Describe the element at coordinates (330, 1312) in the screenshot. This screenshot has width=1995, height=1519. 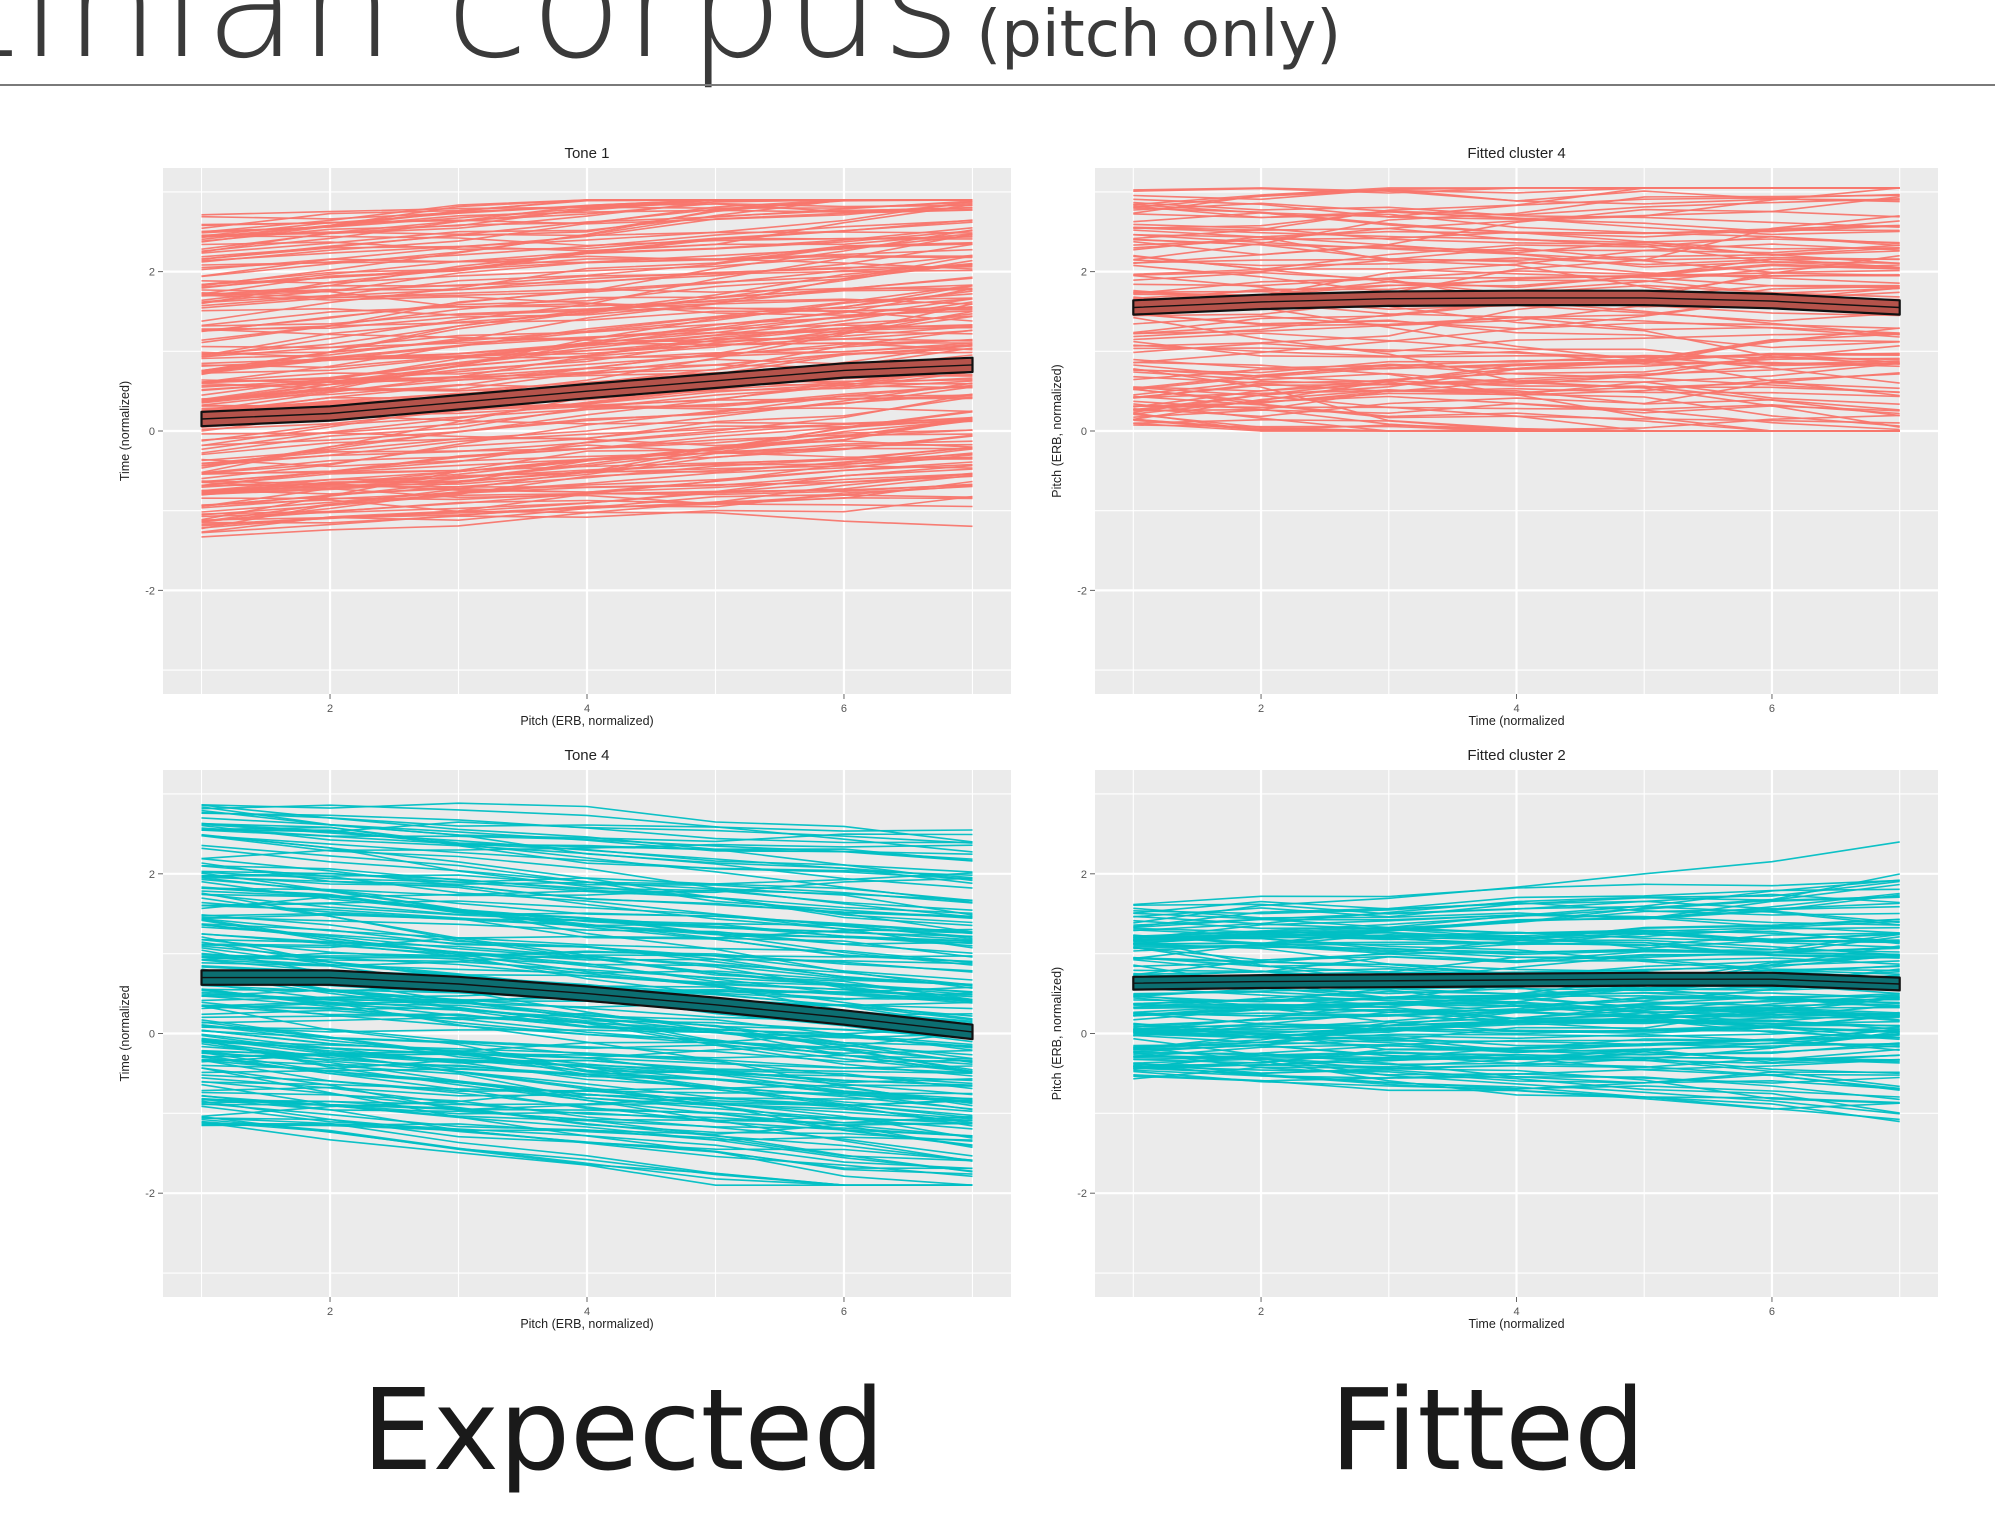
I see `x-tick-label: 2` at that location.